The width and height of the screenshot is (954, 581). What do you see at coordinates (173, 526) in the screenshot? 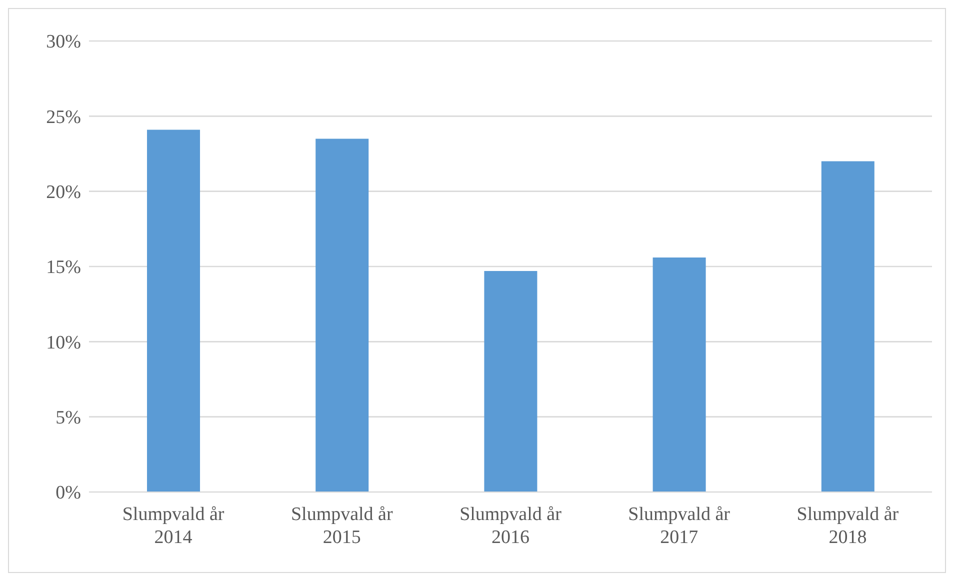
I see `x-tick-label: Slumpvald år 2014` at bounding box center [173, 526].